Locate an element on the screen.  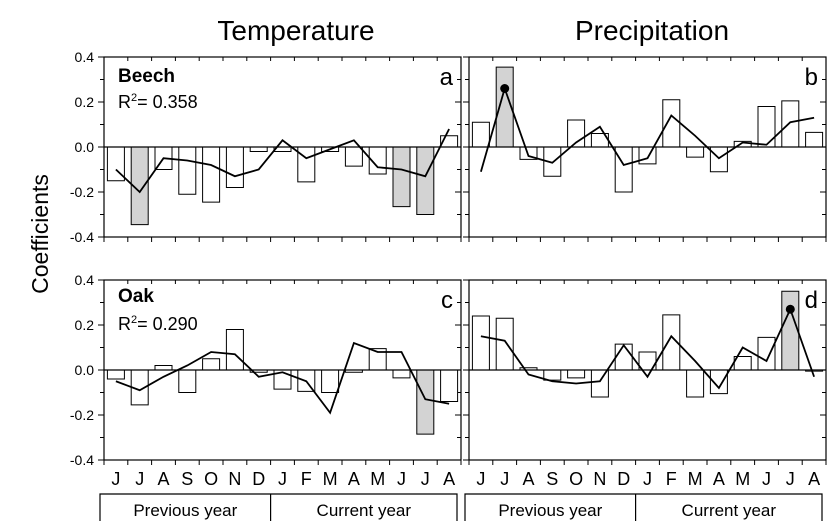
species-label-oak: Oak is located at coordinates (136, 296).